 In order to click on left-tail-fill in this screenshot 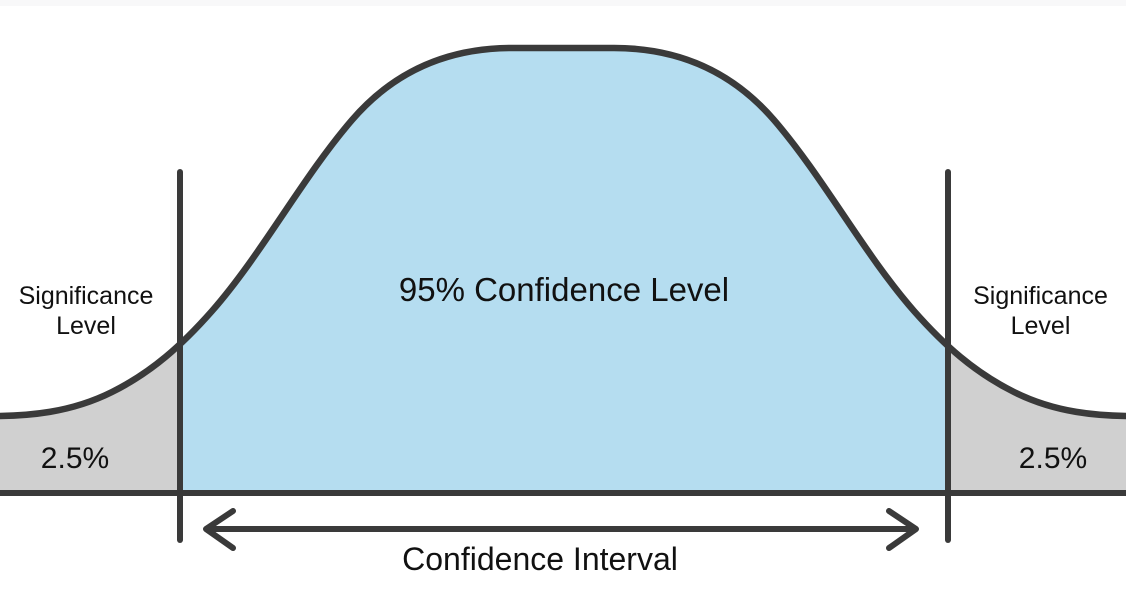, I will do `click(90, 270)`.